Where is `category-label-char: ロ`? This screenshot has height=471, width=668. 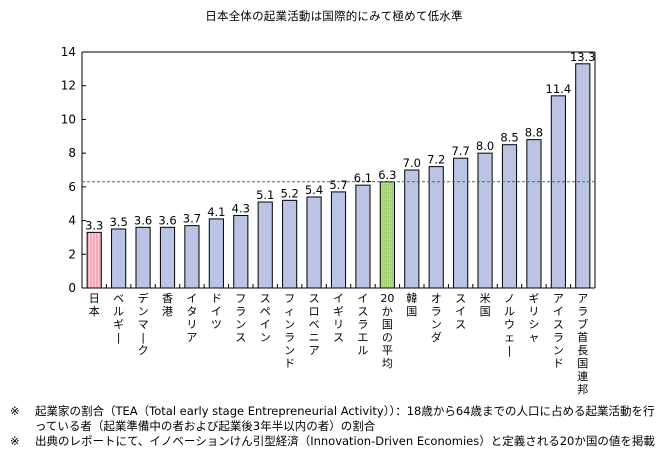 category-label-char: ロ is located at coordinates (314, 311).